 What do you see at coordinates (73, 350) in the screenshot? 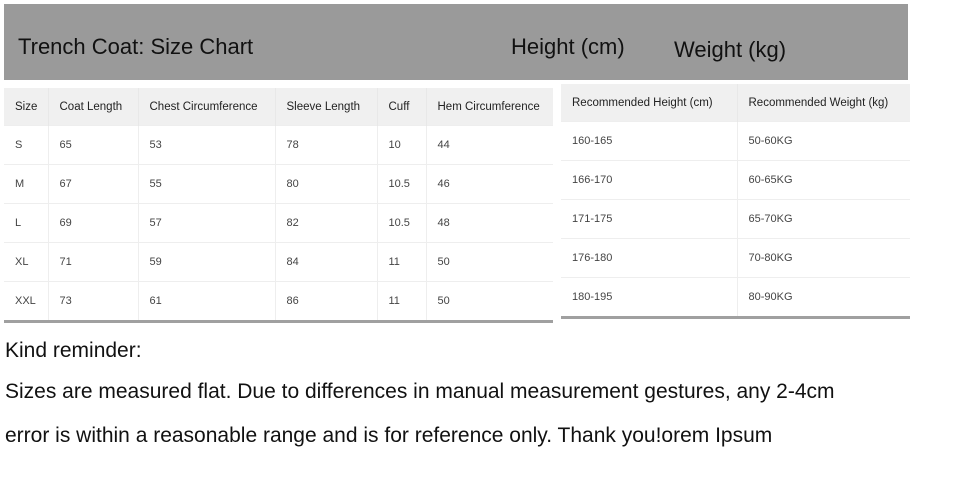
I see `reminder-heading: Kind reminder:` at bounding box center [73, 350].